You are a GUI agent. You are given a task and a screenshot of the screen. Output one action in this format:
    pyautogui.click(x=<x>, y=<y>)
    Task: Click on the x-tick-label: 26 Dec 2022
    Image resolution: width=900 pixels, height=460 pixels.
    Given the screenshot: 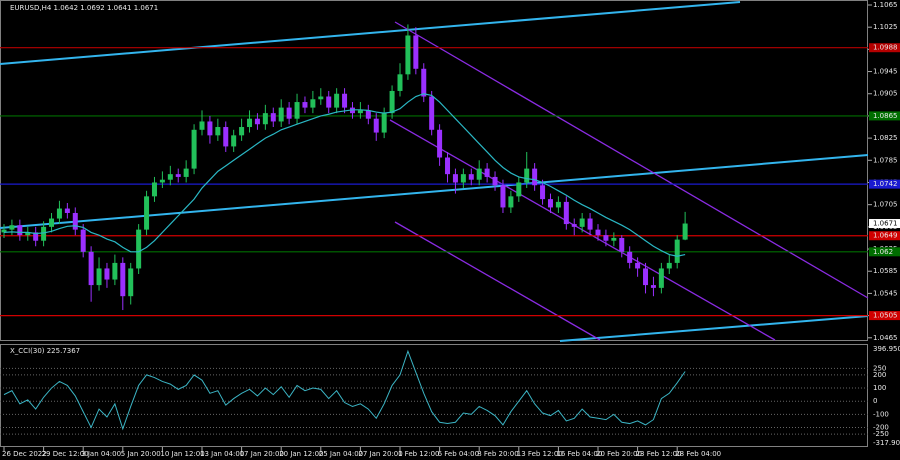 What is the action you would take?
    pyautogui.click(x=24, y=454)
    